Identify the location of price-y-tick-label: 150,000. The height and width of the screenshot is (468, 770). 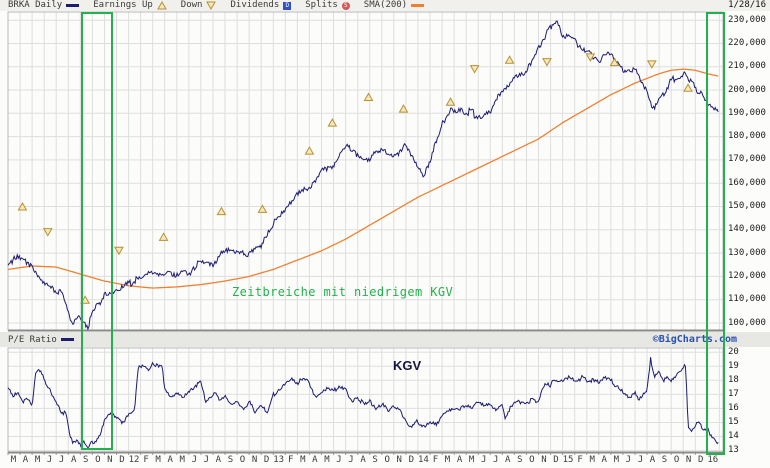
(747, 206).